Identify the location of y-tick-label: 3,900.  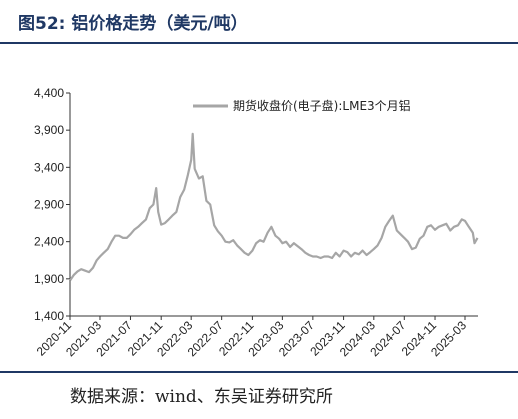
(49, 130).